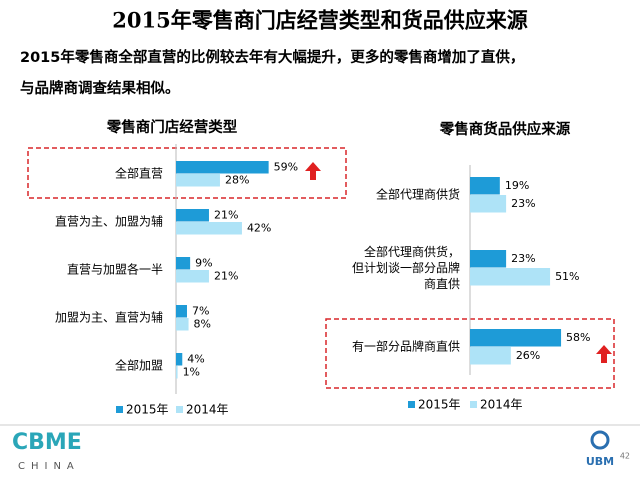  I want to click on value-label: 9%, so click(203, 263).